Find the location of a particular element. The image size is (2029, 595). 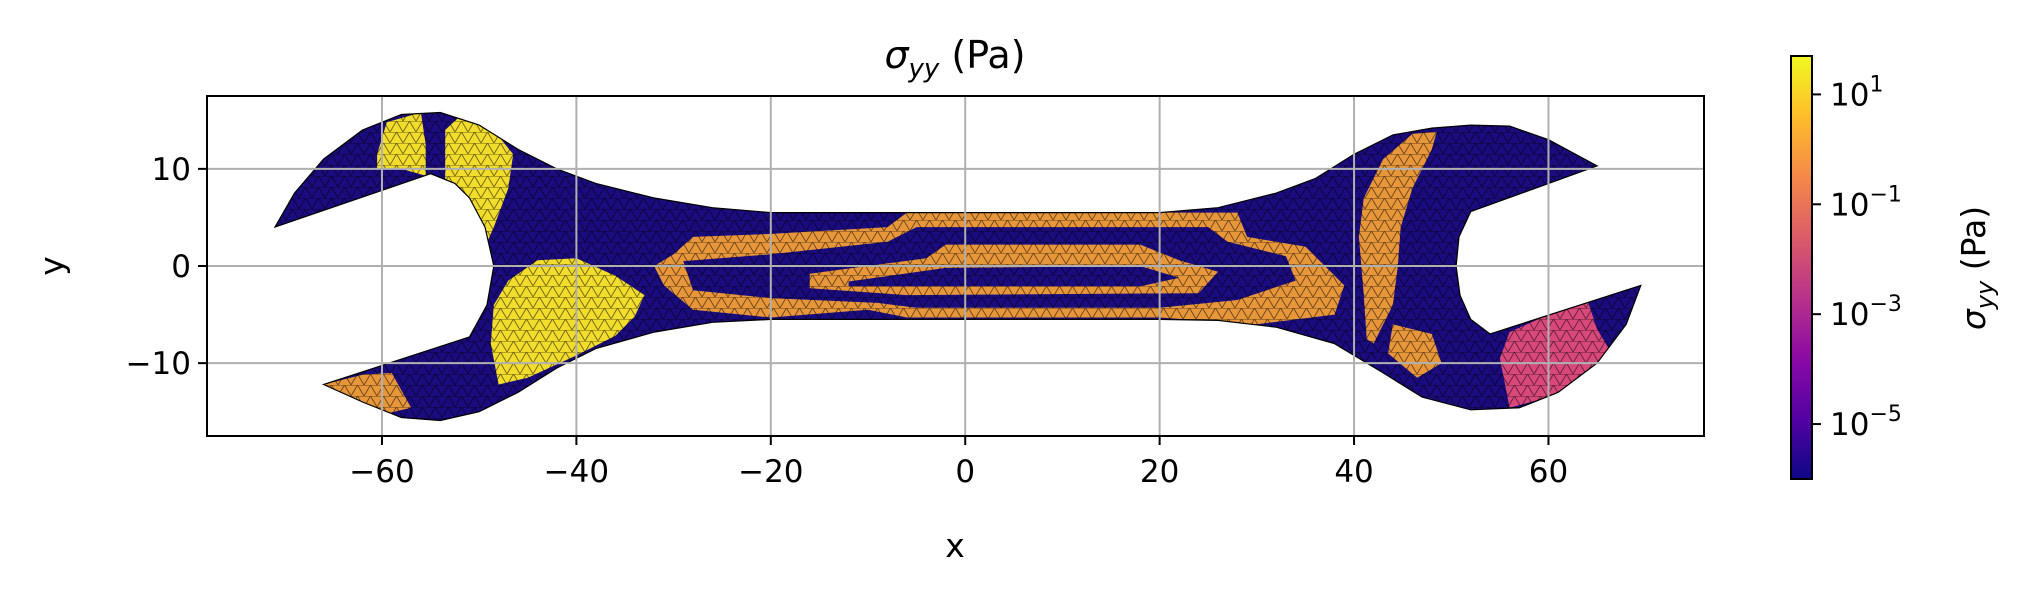

colorbar-tick-label: 10⁻³ is located at coordinates (1866, 312).